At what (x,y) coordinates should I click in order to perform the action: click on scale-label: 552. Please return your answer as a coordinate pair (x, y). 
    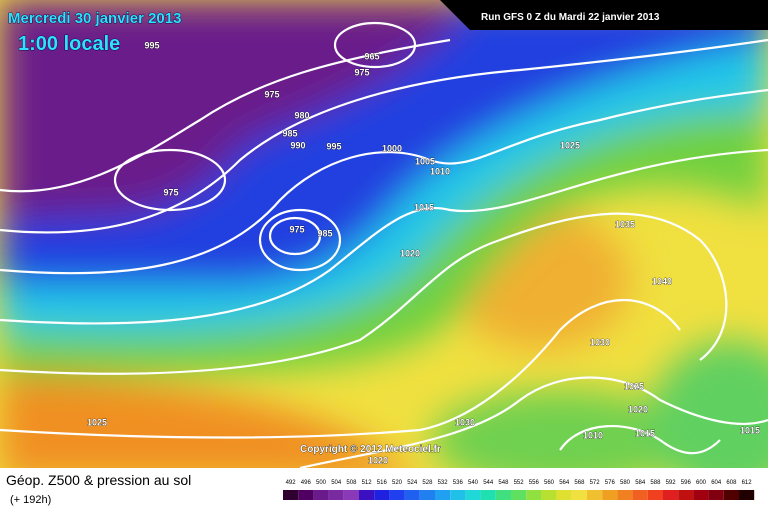
    Looking at the image, I should click on (519, 483).